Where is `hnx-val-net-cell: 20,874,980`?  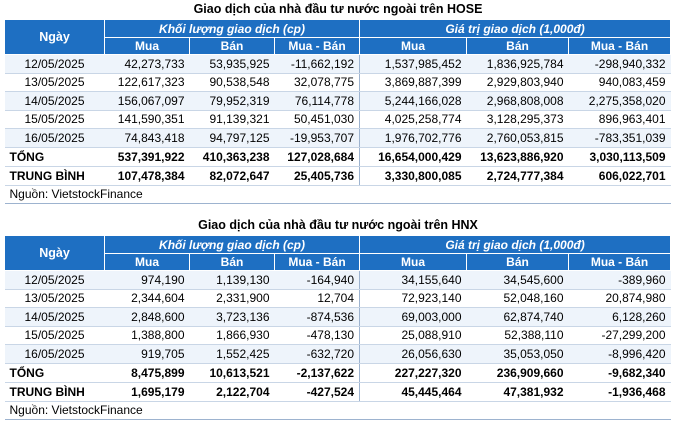
hnx-val-net-cell: 20,874,980 is located at coordinates (619, 298).